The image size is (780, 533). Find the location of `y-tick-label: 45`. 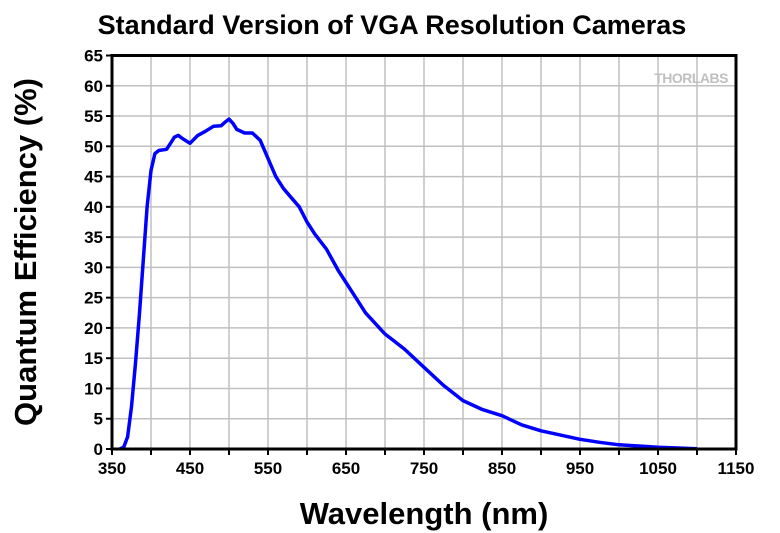

y-tick-label: 45 is located at coordinates (93, 177).